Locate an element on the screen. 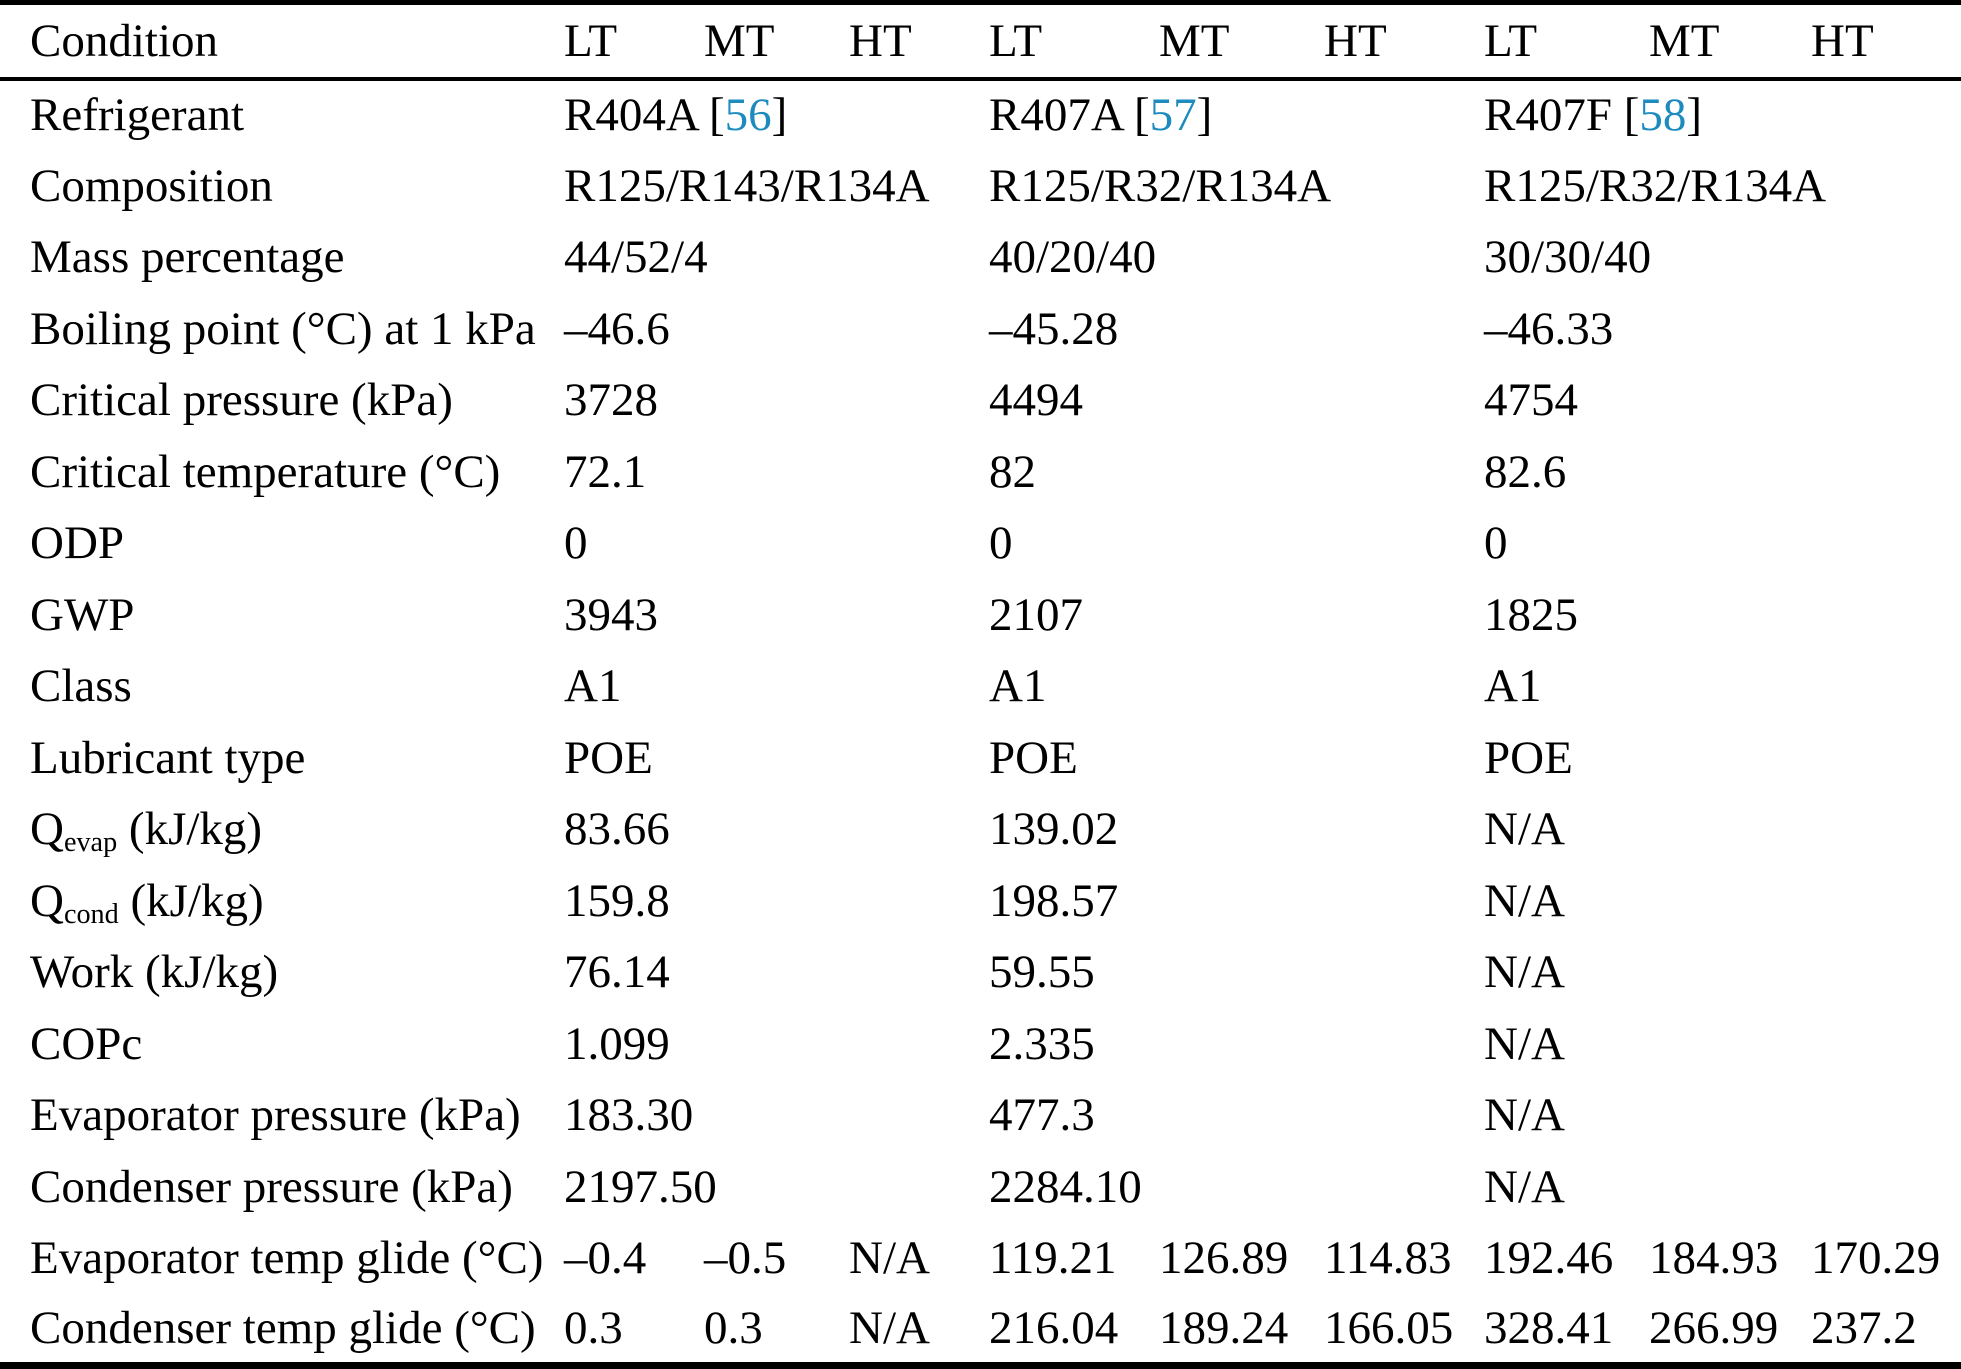  refrigerant-name: R407A [ is located at coordinates (1069, 115).